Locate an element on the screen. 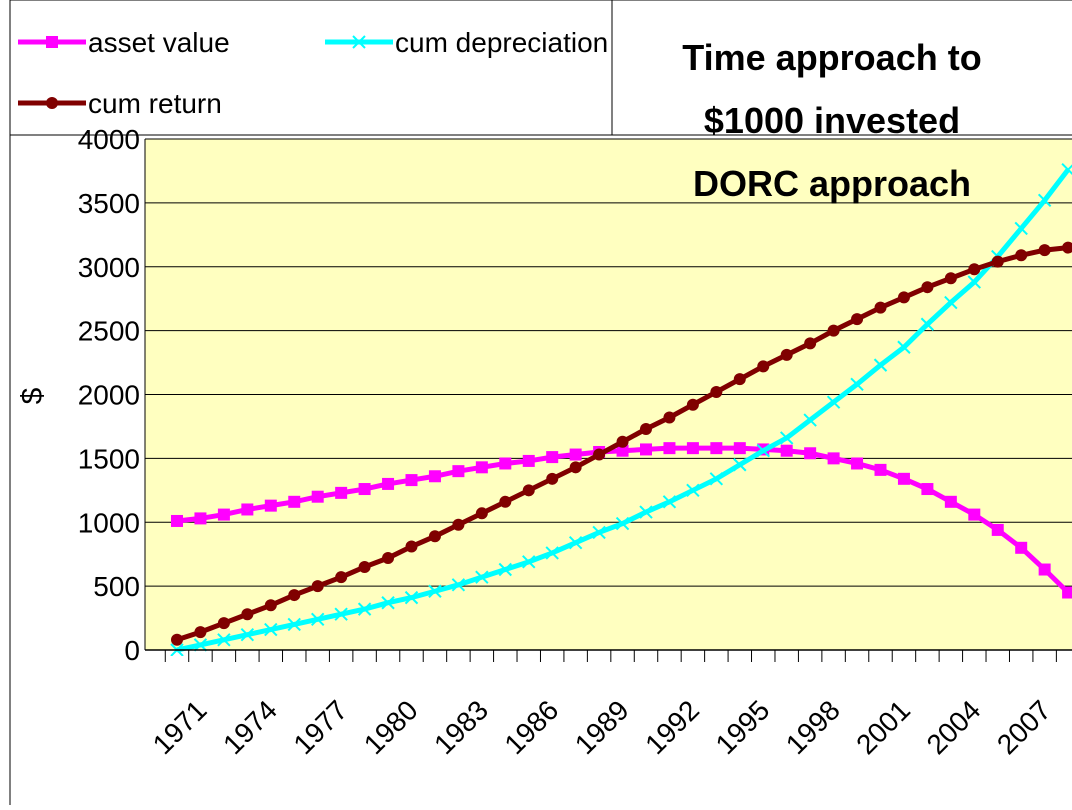 The height and width of the screenshot is (810, 1072). y-tick-label: 3500 is located at coordinates (109, 203).